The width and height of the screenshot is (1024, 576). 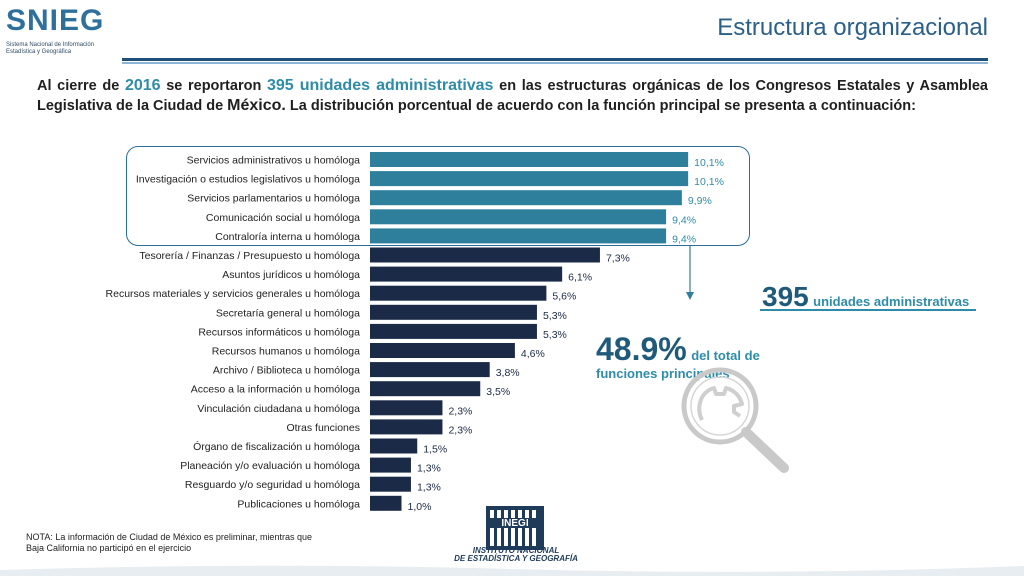 I want to click on down-arrow-icon, so click(x=690, y=273).